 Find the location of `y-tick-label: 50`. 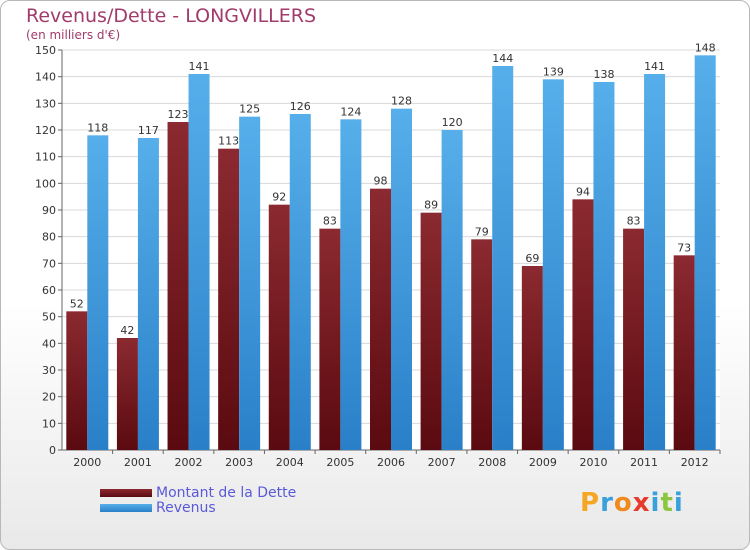

y-tick-label: 50 is located at coordinates (49, 317).